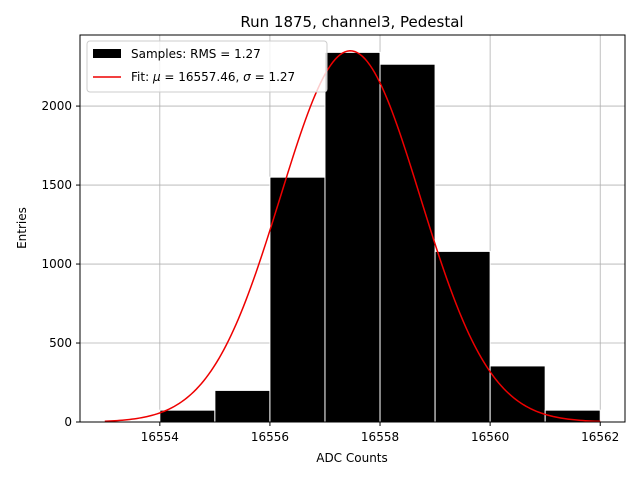  I want to click on x-tick-label: 16562, so click(600, 437).